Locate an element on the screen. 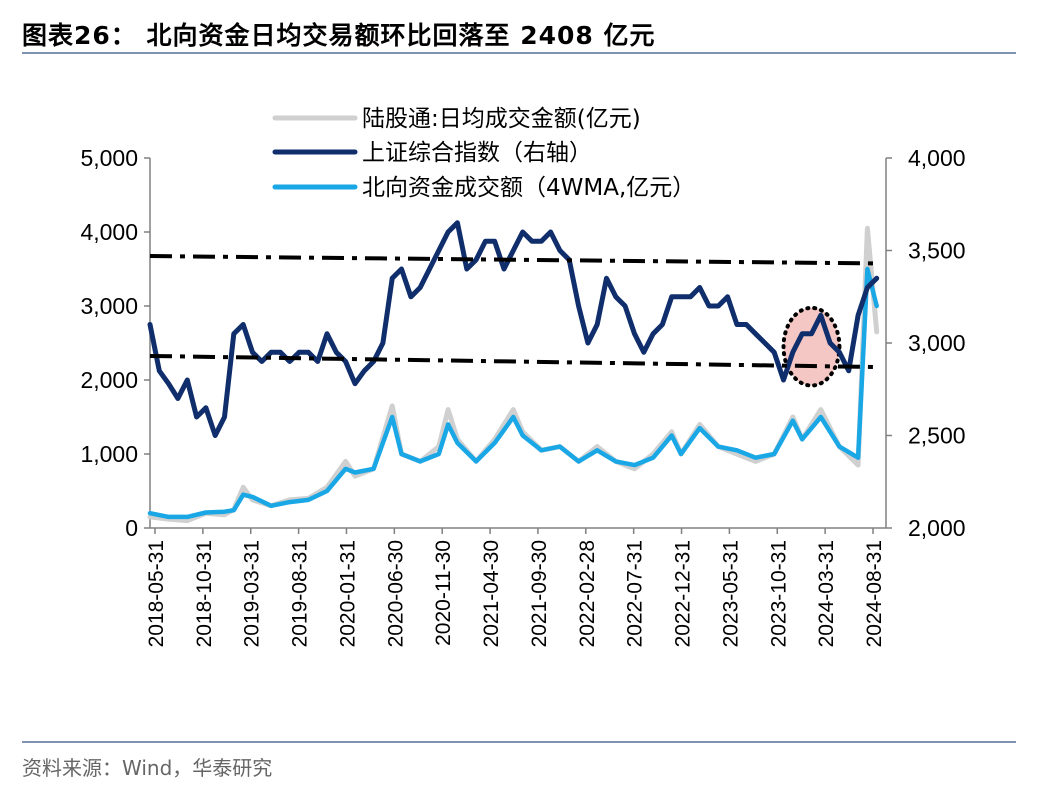  x-tick-label: 2020-06-30 is located at coordinates (395, 593).